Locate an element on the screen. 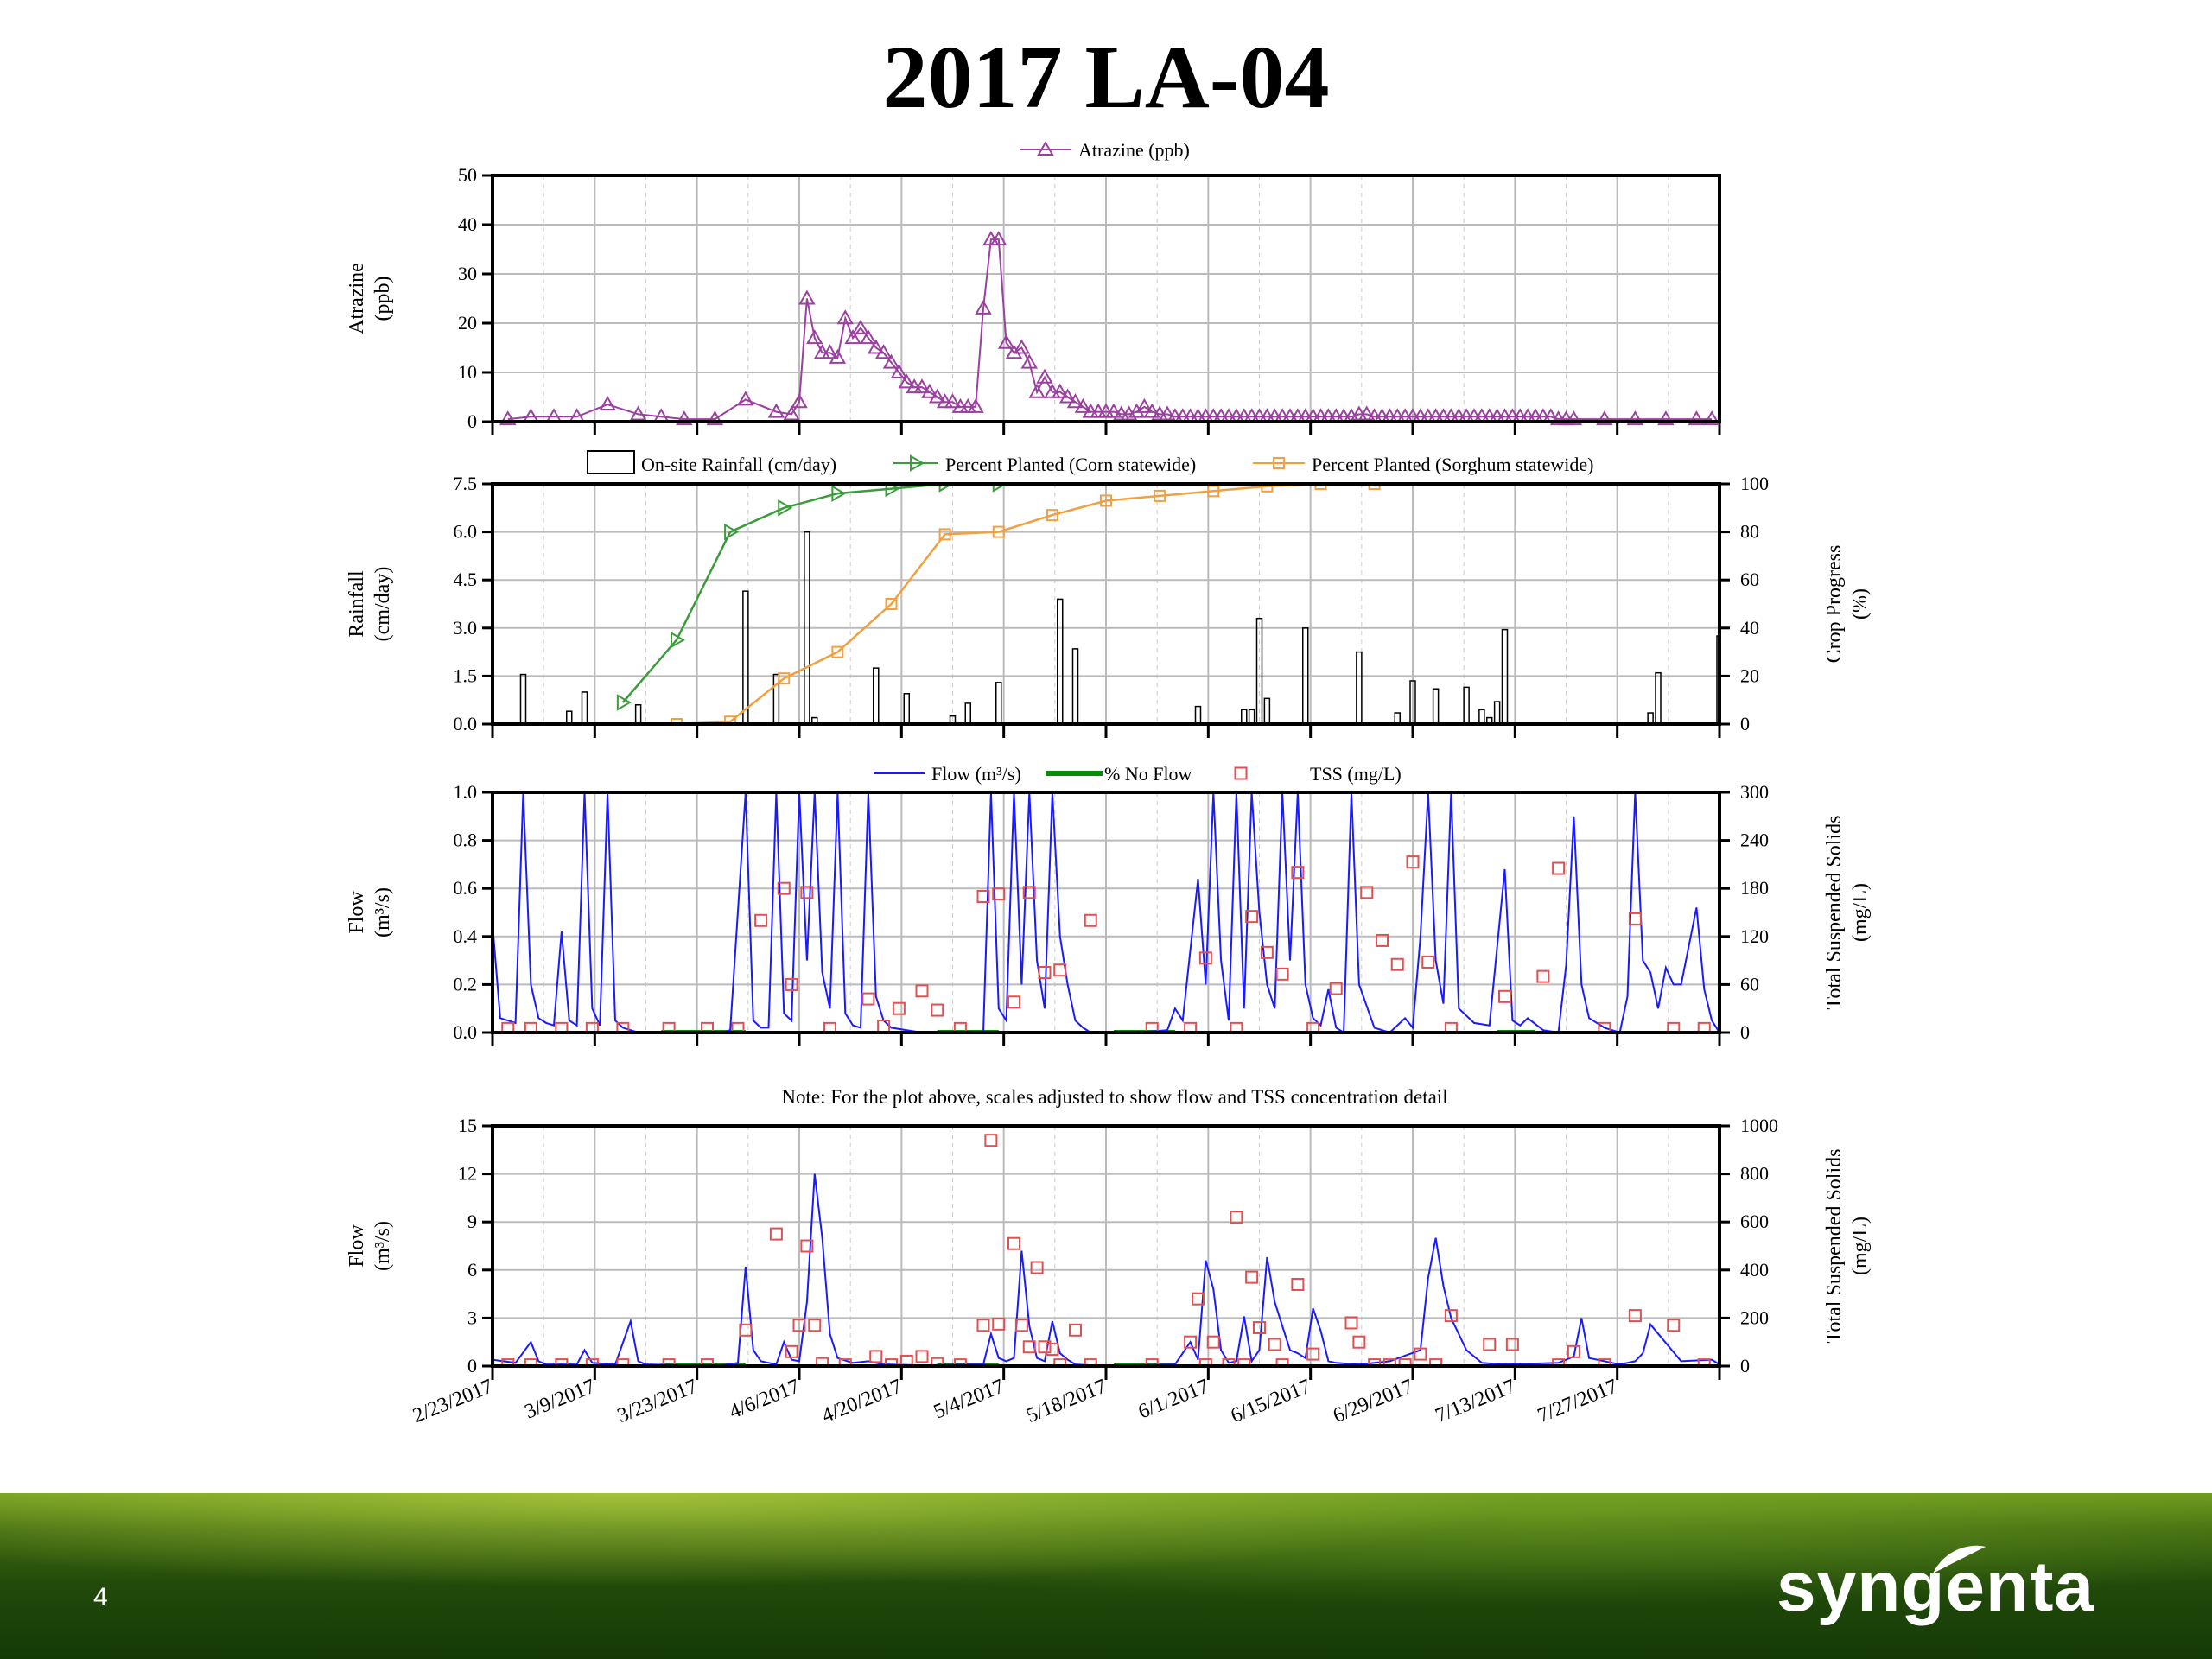 Image resolution: width=2212 pixels, height=1659 pixels. legend-label: TSS (mg/L) is located at coordinates (1356, 774).